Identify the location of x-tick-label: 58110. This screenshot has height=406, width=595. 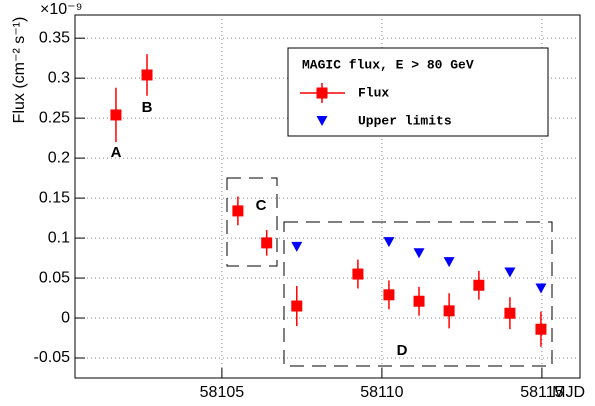
(381, 392).